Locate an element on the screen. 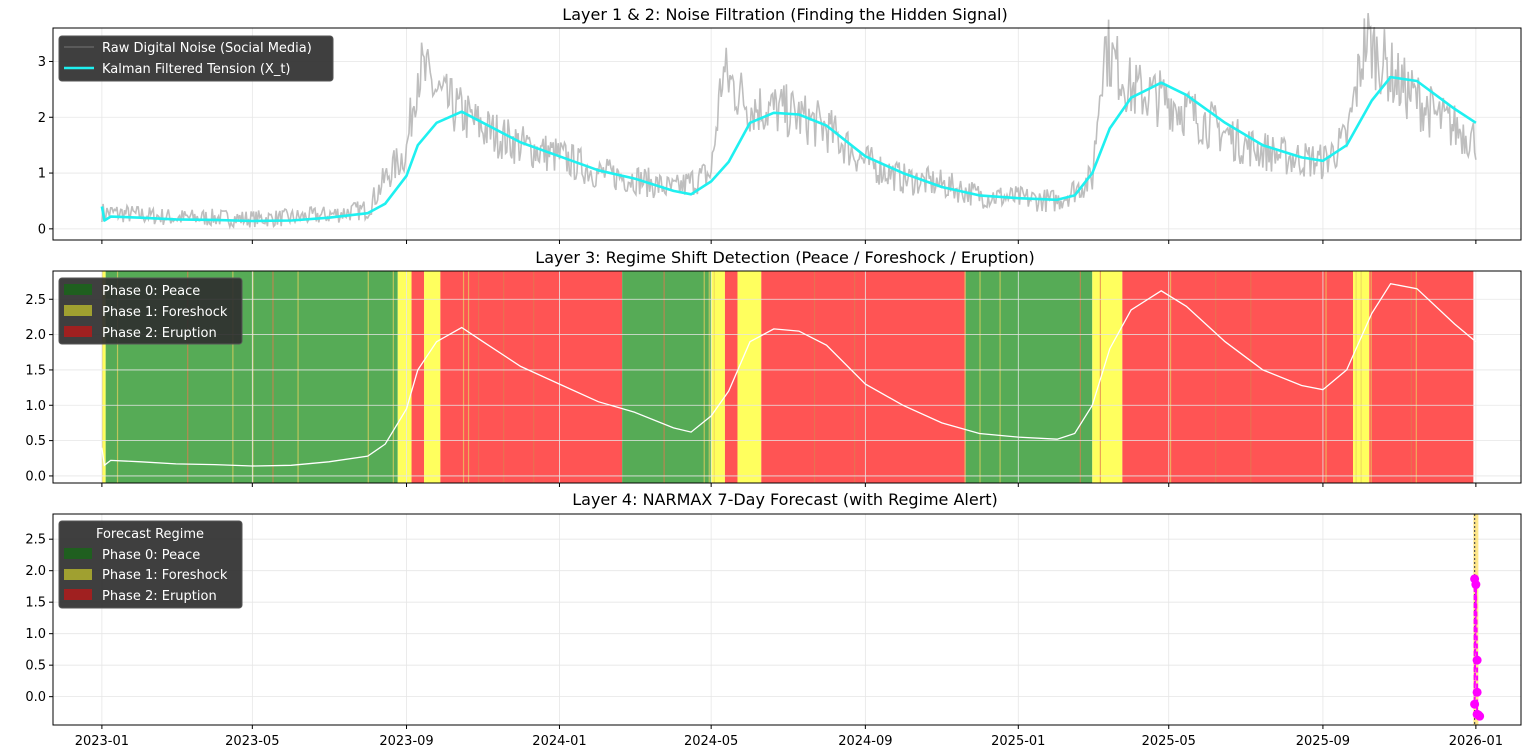  plot-area is located at coordinates (1477, 619).